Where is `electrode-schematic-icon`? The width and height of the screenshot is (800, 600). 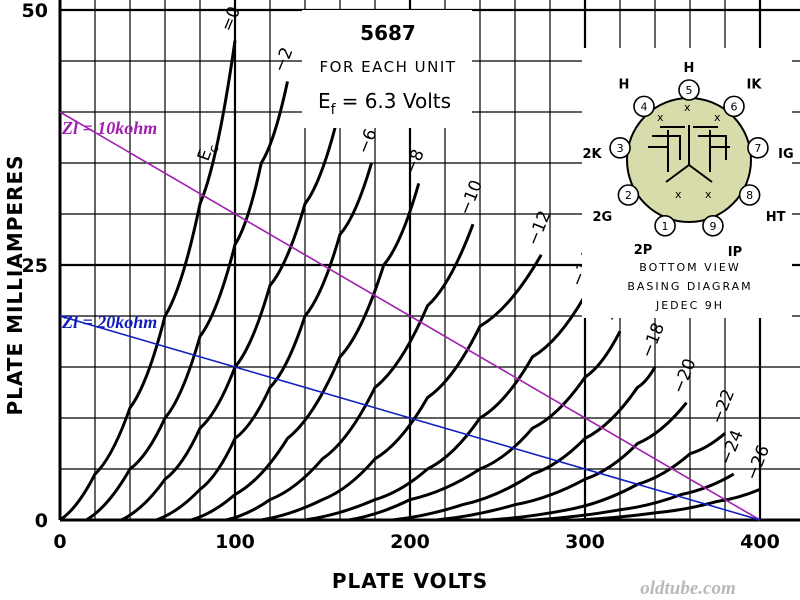
electrode-schematic-icon is located at coordinates (689, 154).